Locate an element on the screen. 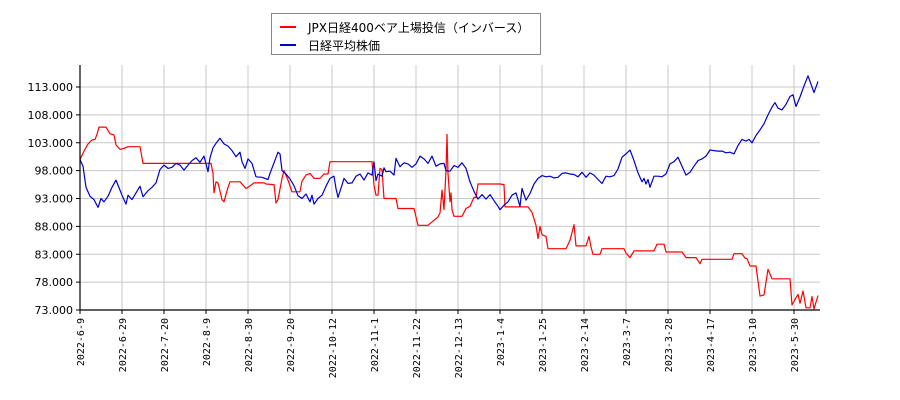  x-tick-label: 2022-6-9 is located at coordinates (81, 342).